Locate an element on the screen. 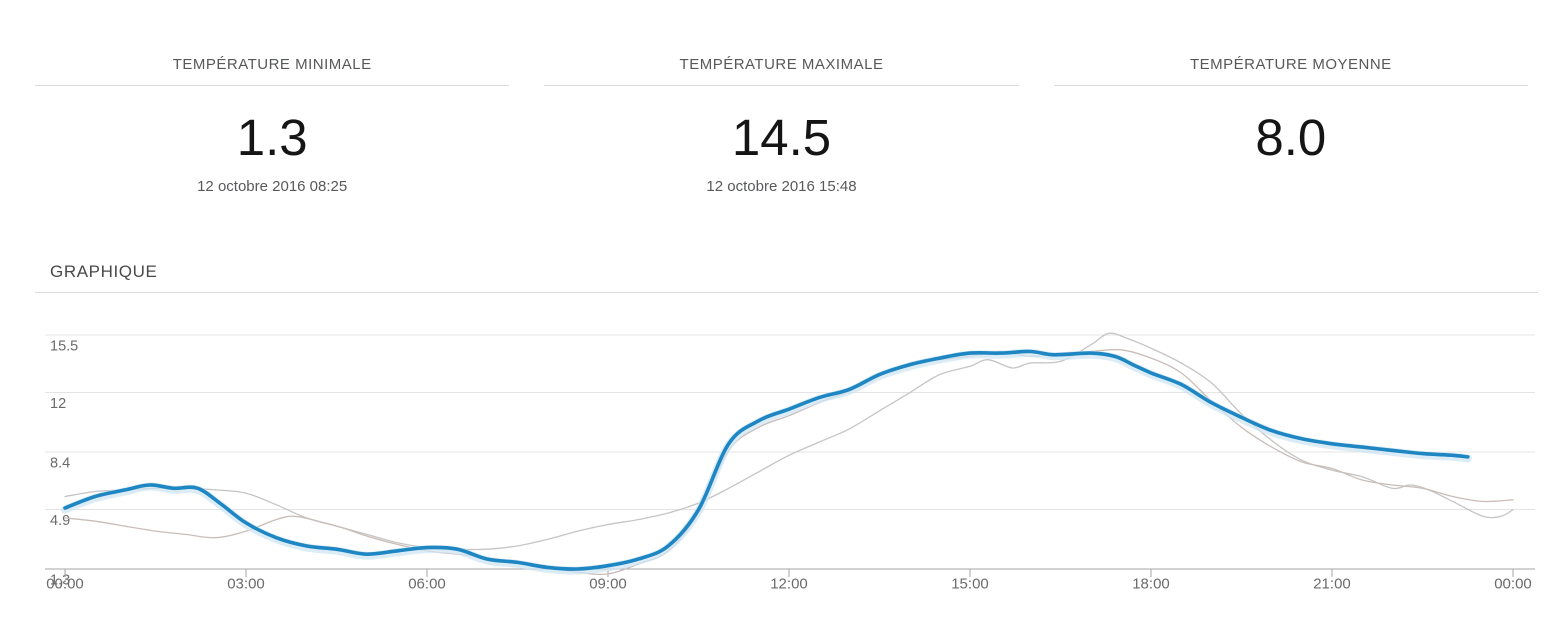 Image resolution: width=1562 pixels, height=621 pixels. y-tick-label: 8.4 is located at coordinates (60, 464).